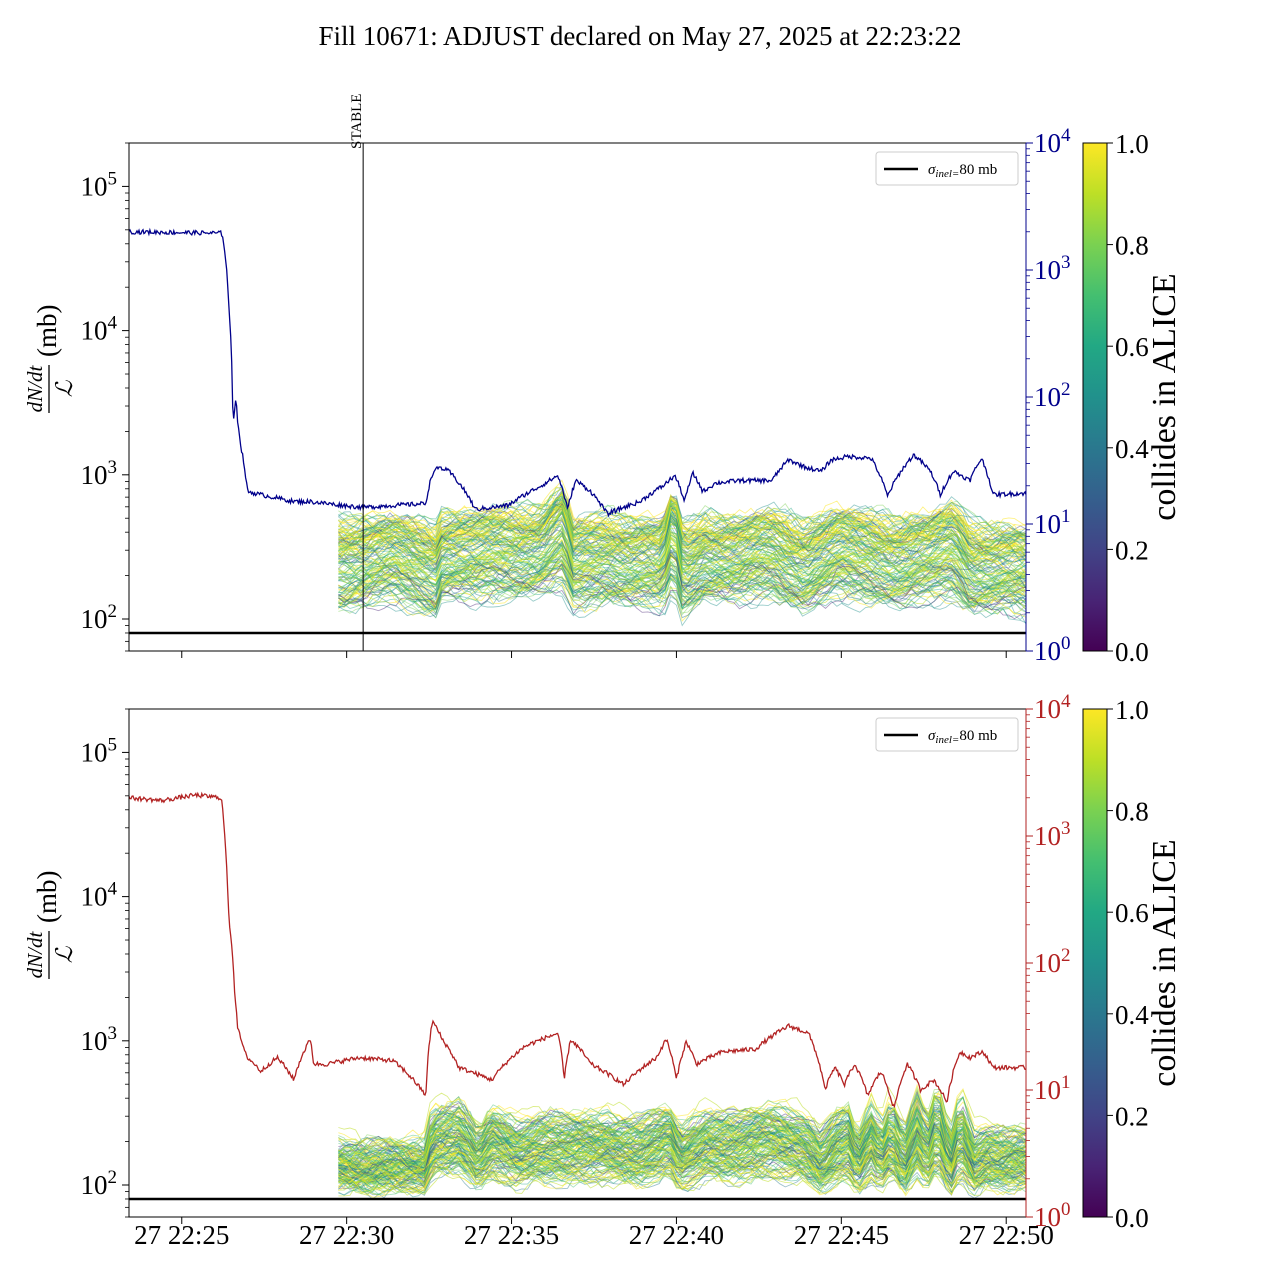 Image resolution: width=1280 pixels, height=1280 pixels. What do you see at coordinates (947, 168) in the screenshot?
I see `top-legend: σinel=80 mb` at bounding box center [947, 168].